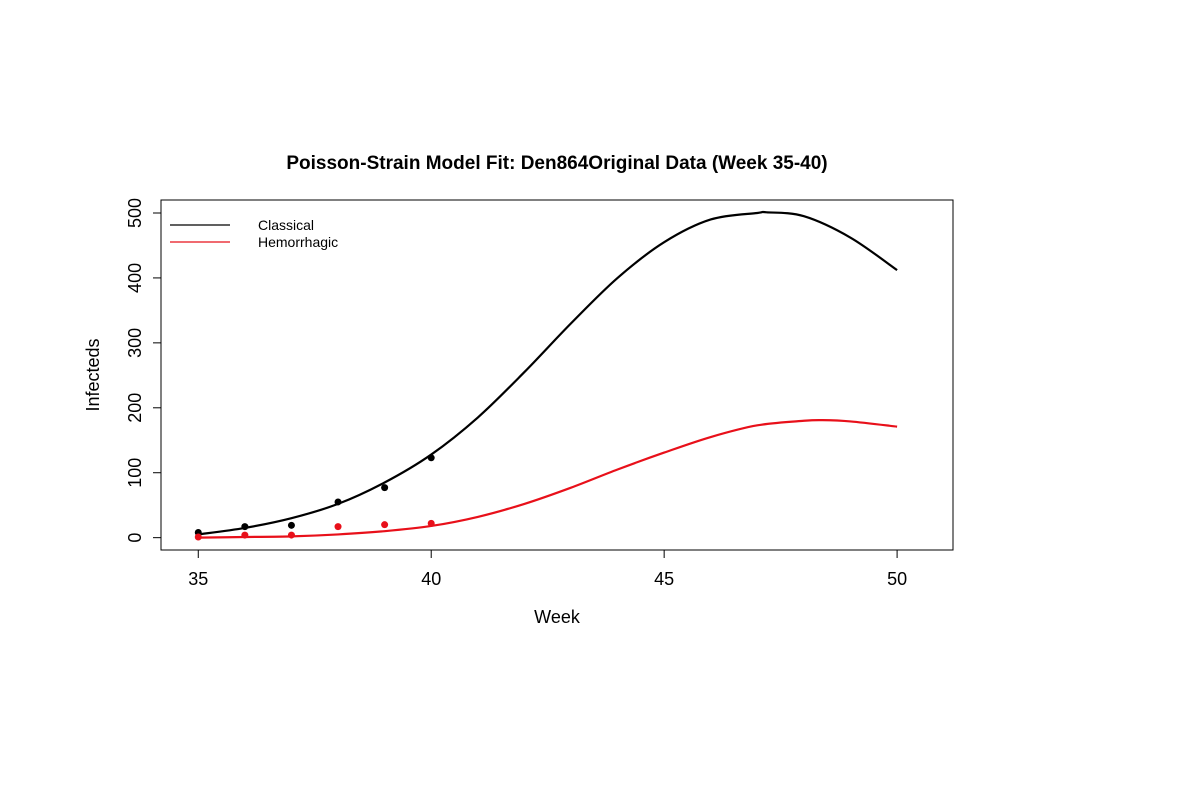 This screenshot has width=1200, height=800. I want to click on y-axis: 0 100 200 300 400 500, so click(143, 370).